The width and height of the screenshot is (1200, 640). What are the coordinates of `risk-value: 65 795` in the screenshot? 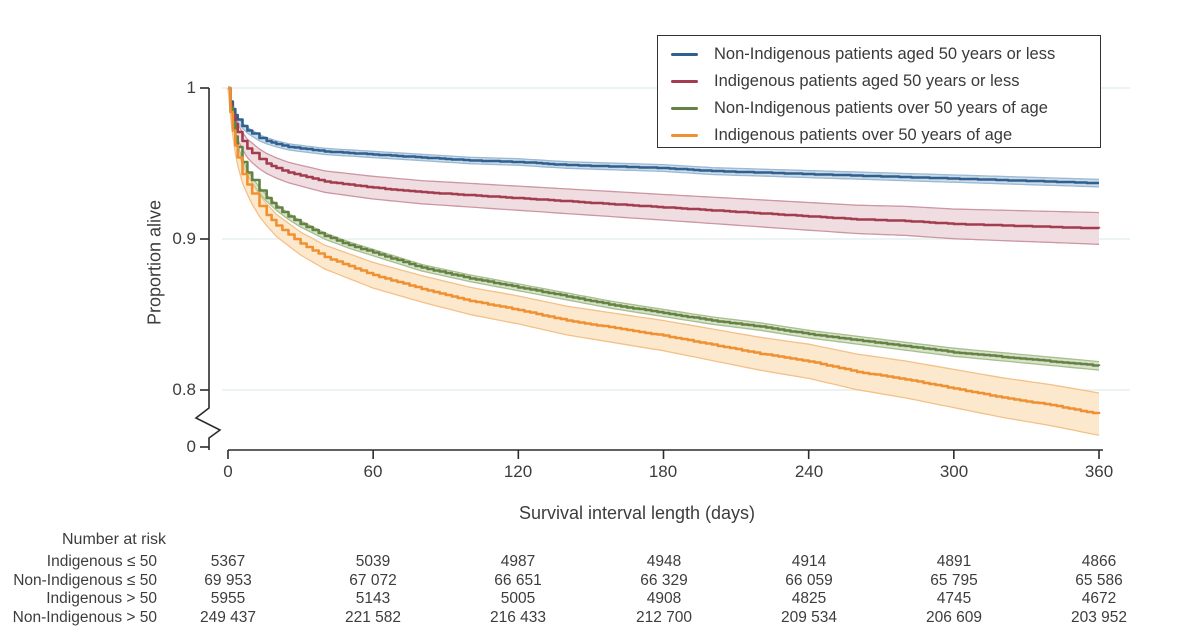 It's located at (954, 580).